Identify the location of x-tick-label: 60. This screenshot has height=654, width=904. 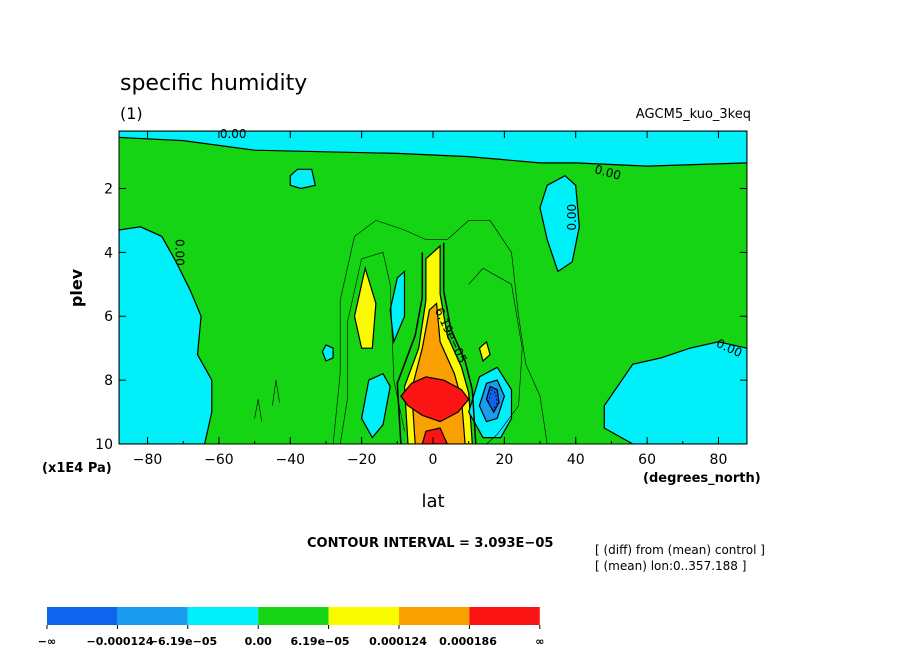
(647, 460).